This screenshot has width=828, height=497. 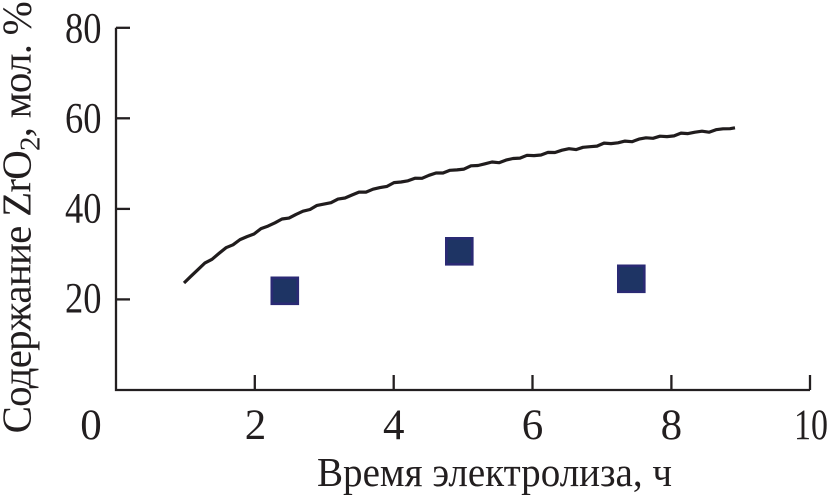 I want to click on svg-text: 8, so click(x=672, y=425).